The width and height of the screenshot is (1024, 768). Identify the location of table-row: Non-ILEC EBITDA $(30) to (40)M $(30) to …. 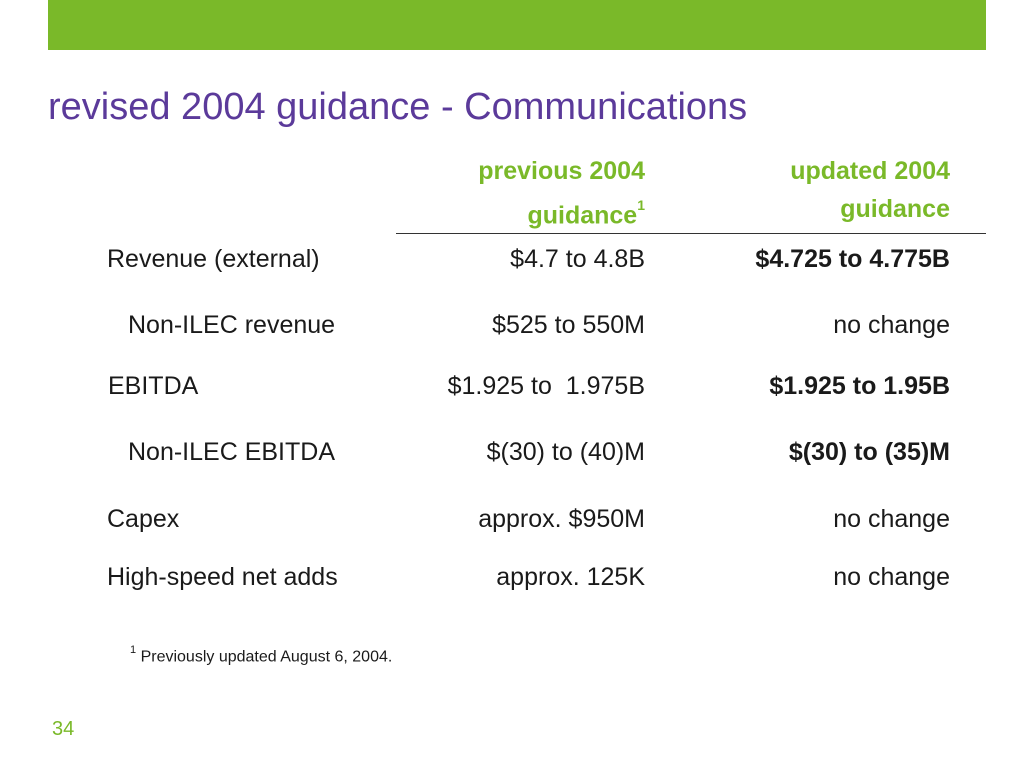
(512, 452).